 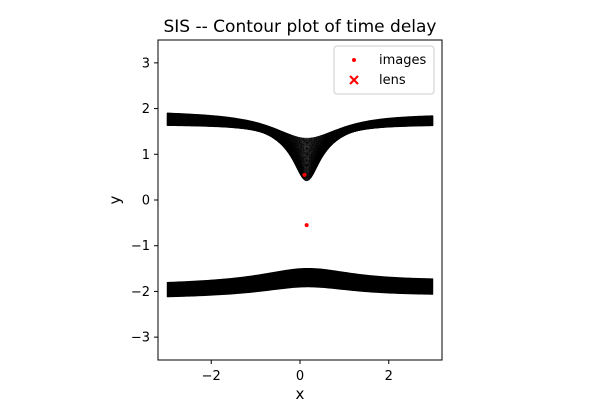 What do you see at coordinates (402, 60) in the screenshot?
I see `legend-images-label: images` at bounding box center [402, 60].